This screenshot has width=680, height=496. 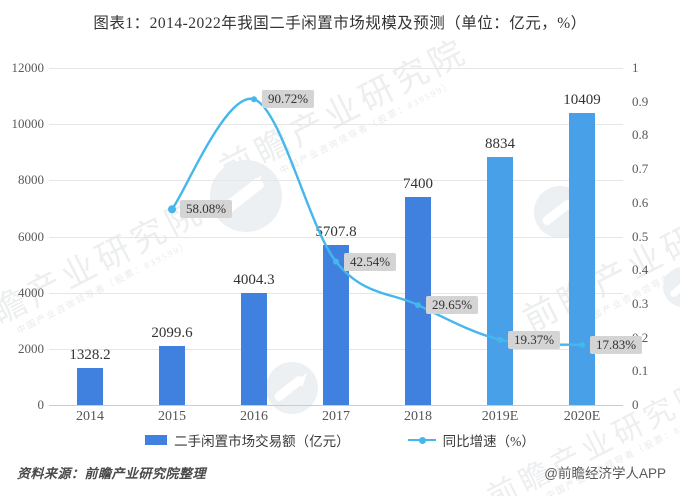 I want to click on bar-value-label: 2099.6, so click(x=172, y=333).